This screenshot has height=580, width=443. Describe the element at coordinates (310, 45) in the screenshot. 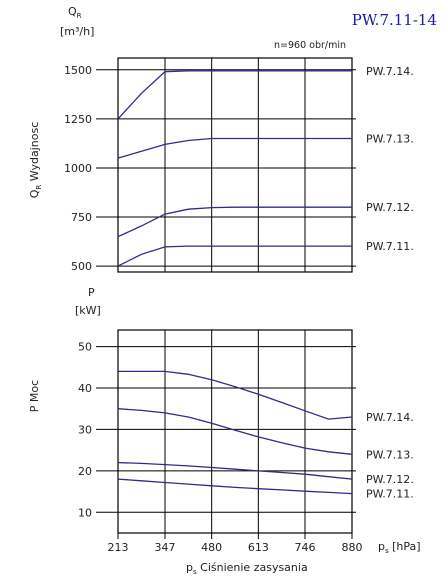

I see `speed-note: n=960 obr/min` at that location.